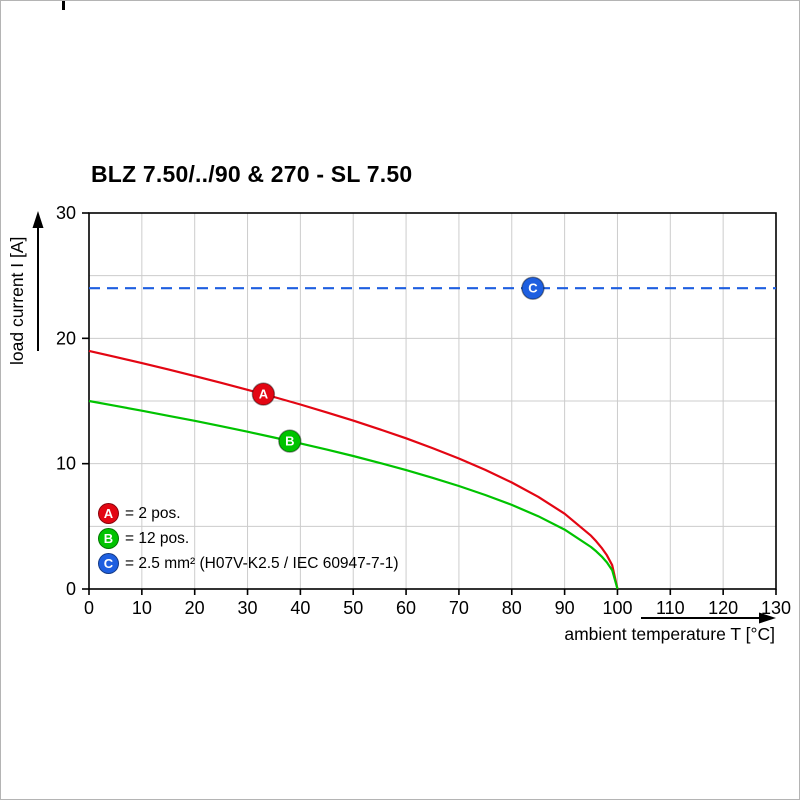 The height and width of the screenshot is (800, 800). I want to click on legend-label-a: = 2 pos., so click(153, 513).